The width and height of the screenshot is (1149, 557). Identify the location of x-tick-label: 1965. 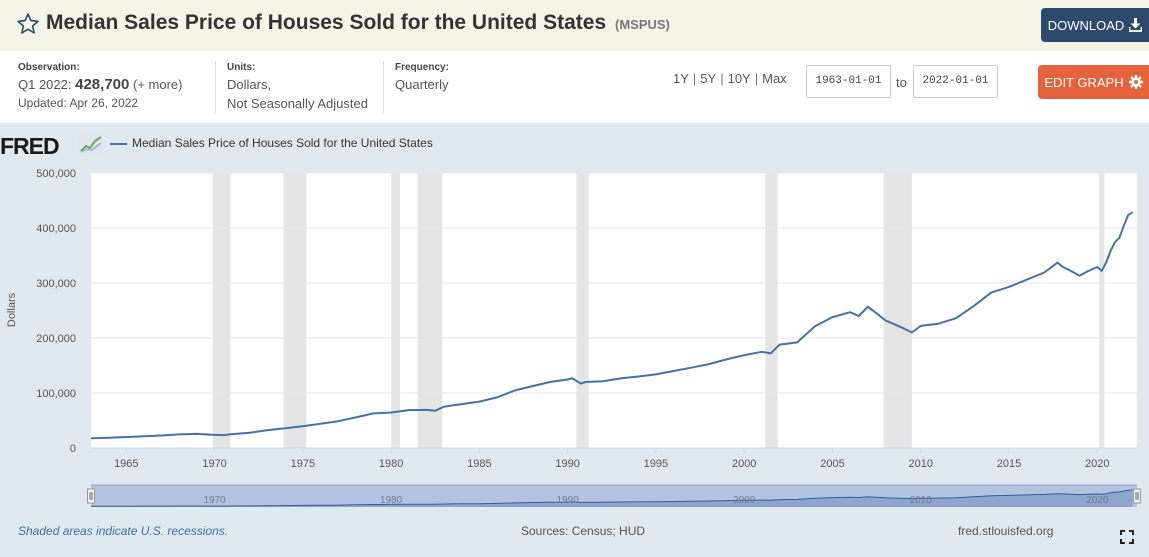
(126, 464).